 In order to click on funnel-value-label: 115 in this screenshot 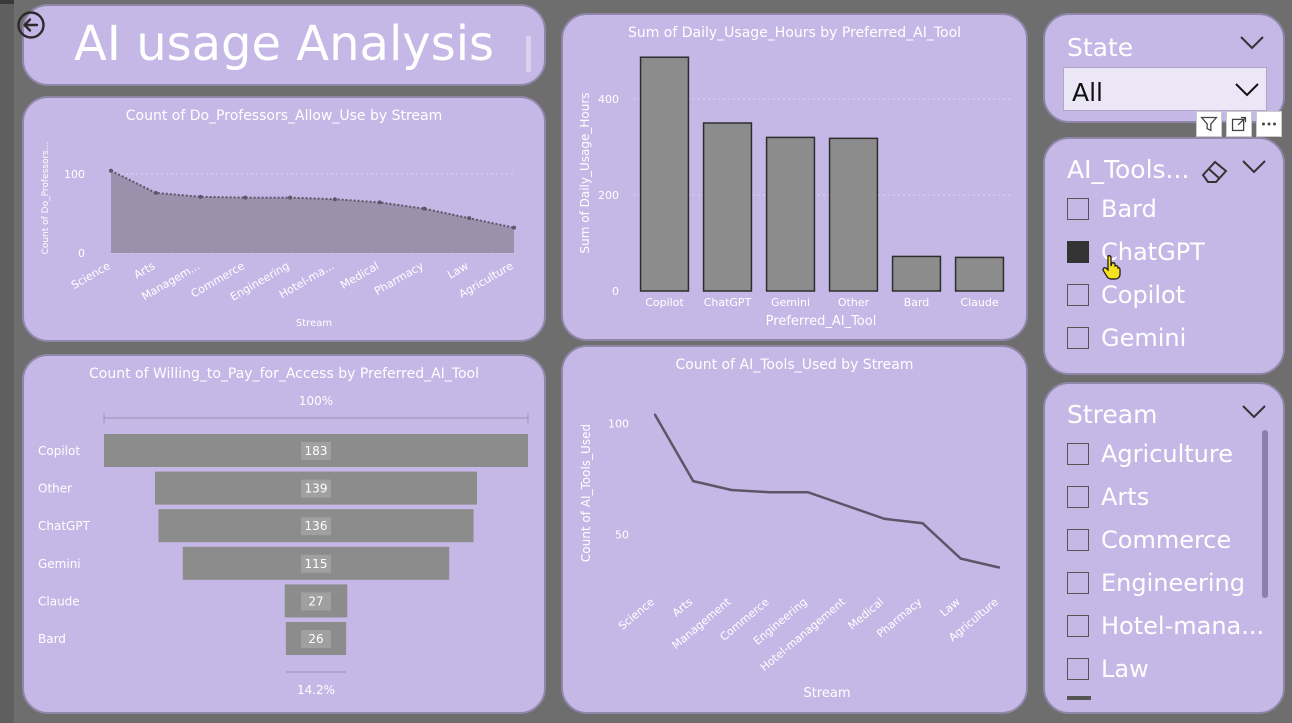, I will do `click(316, 564)`.